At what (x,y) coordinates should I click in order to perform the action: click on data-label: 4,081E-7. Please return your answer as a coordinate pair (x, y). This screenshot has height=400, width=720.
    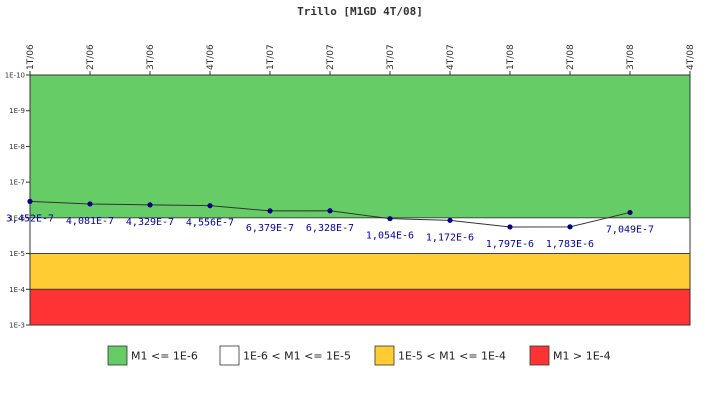
    Looking at the image, I should click on (90, 221).